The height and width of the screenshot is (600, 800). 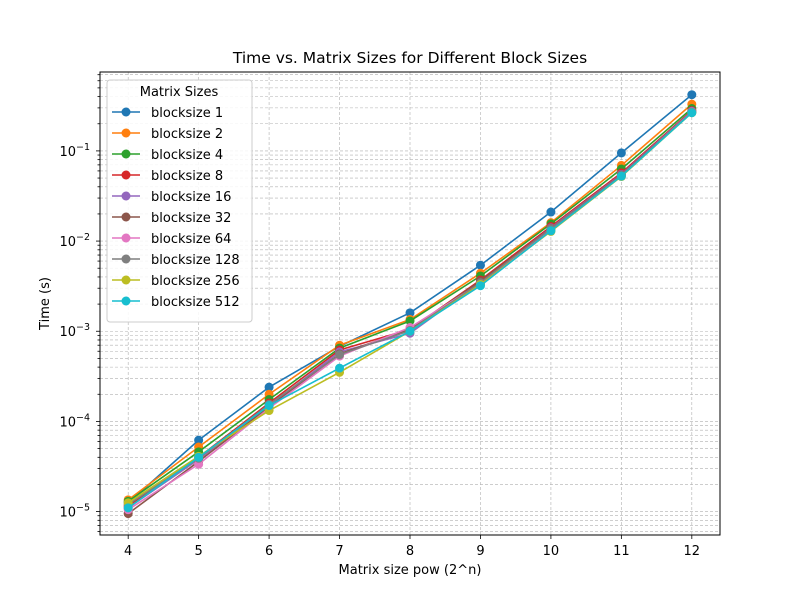 I want to click on x-tick-label: 5, so click(x=198, y=551).